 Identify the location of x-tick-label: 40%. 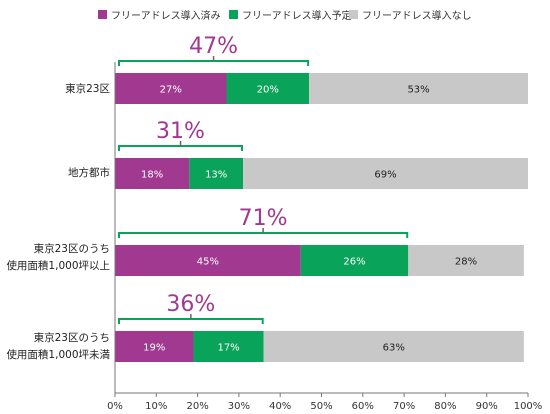
(280, 406).